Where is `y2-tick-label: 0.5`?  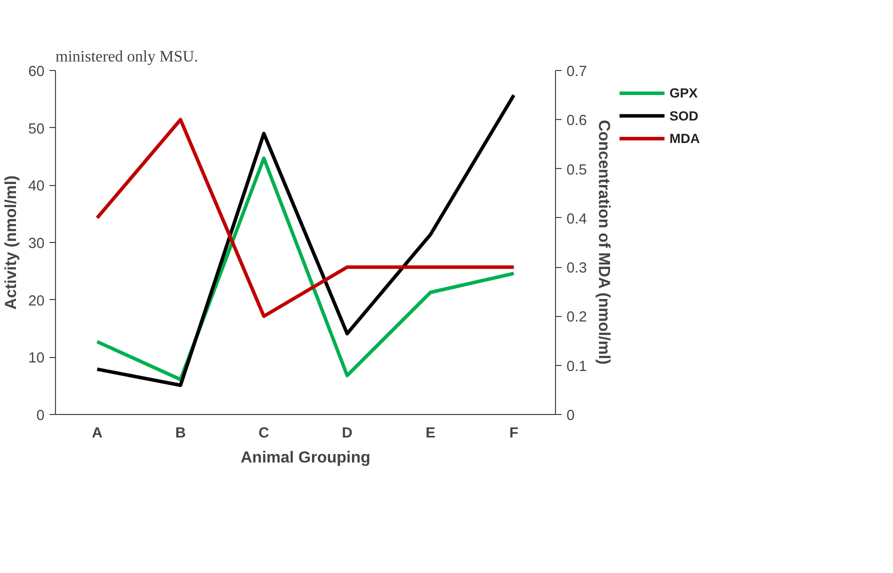 y2-tick-label: 0.5 is located at coordinates (576, 170).